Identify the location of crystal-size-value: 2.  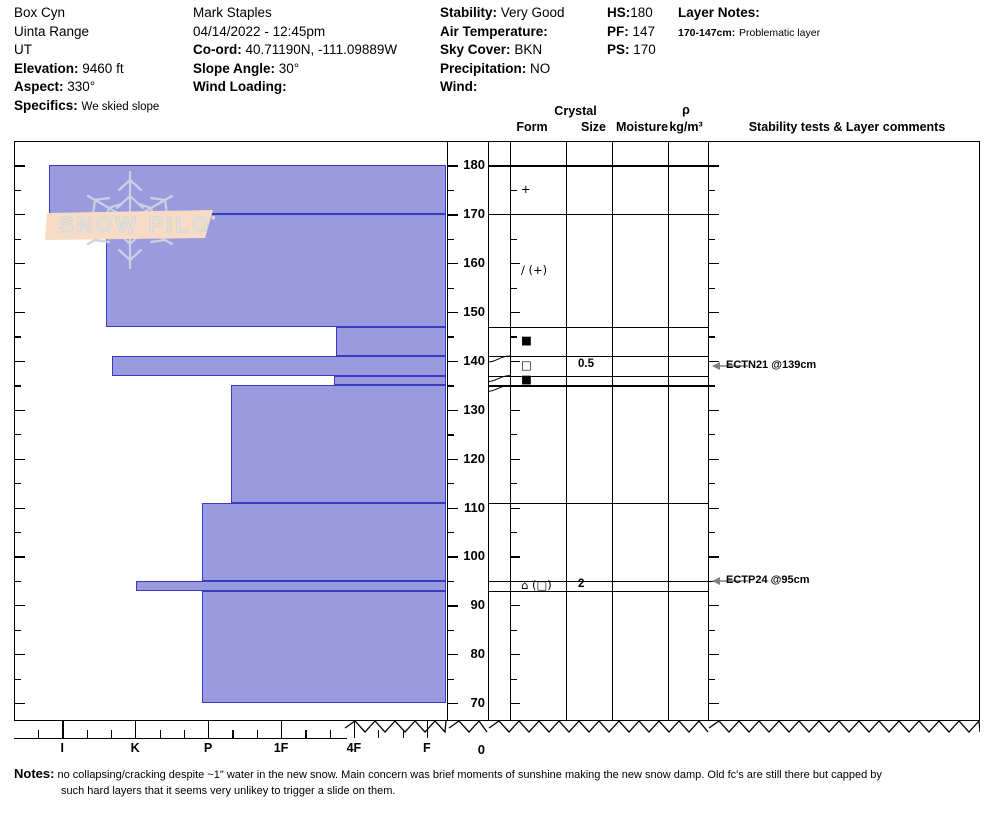
(581, 583).